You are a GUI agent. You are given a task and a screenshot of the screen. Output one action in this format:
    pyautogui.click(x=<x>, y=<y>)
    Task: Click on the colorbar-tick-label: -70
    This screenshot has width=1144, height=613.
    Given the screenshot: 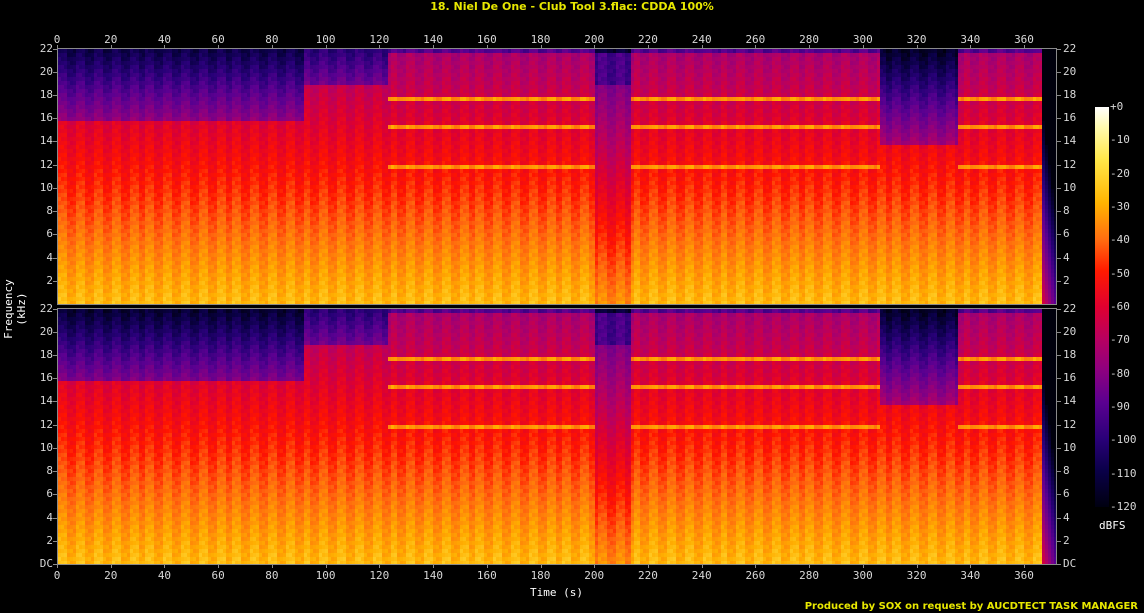 What is the action you would take?
    pyautogui.click(x=1120, y=340)
    